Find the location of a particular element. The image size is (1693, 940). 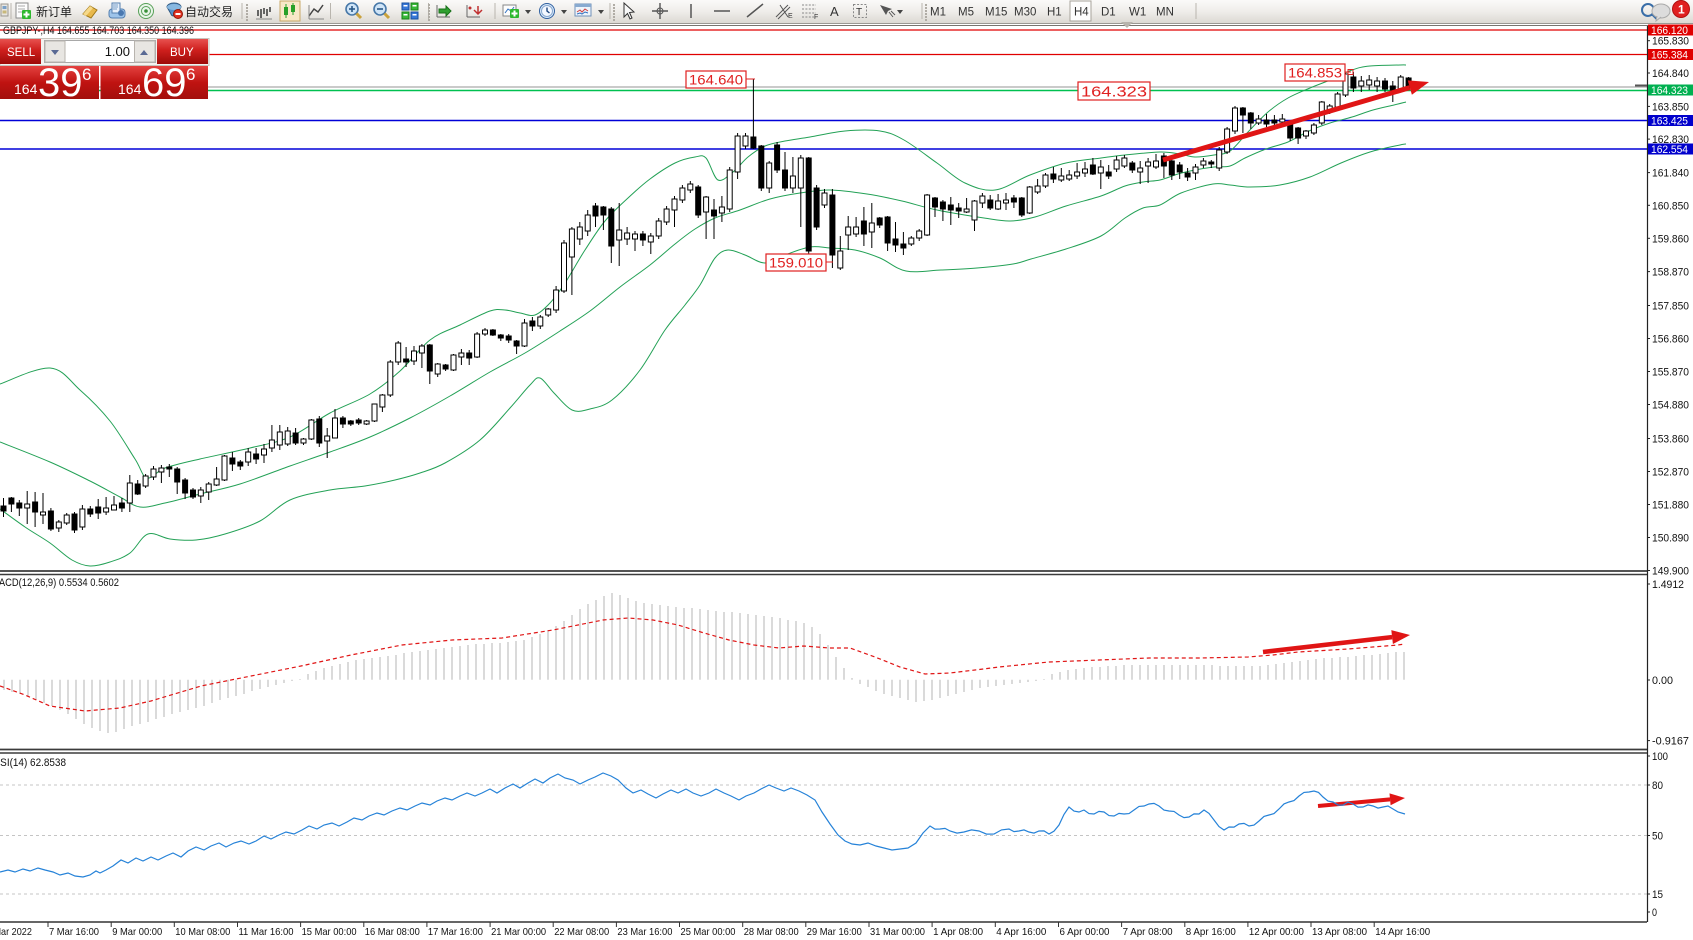

svg-text: 29 Mar 16:00 is located at coordinates (834, 932).